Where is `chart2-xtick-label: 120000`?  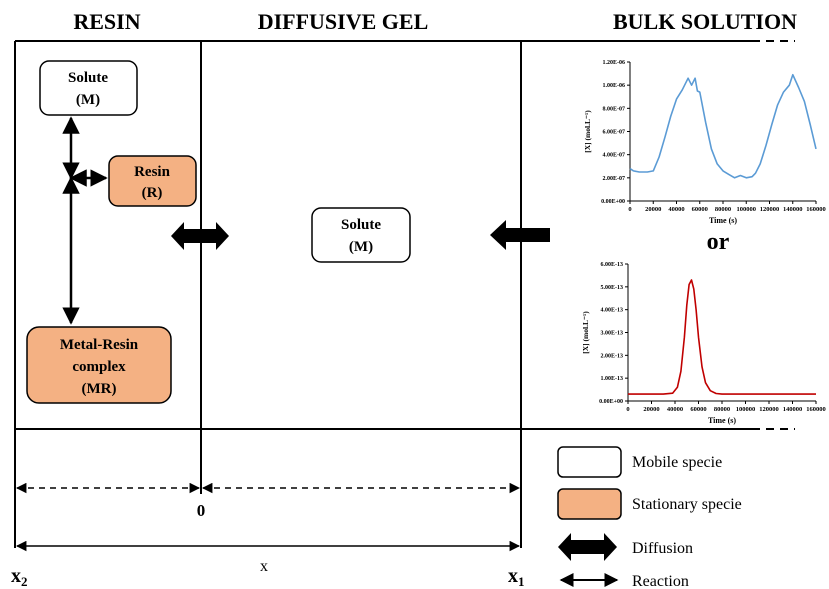
chart2-xtick-label: 120000 is located at coordinates (769, 409).